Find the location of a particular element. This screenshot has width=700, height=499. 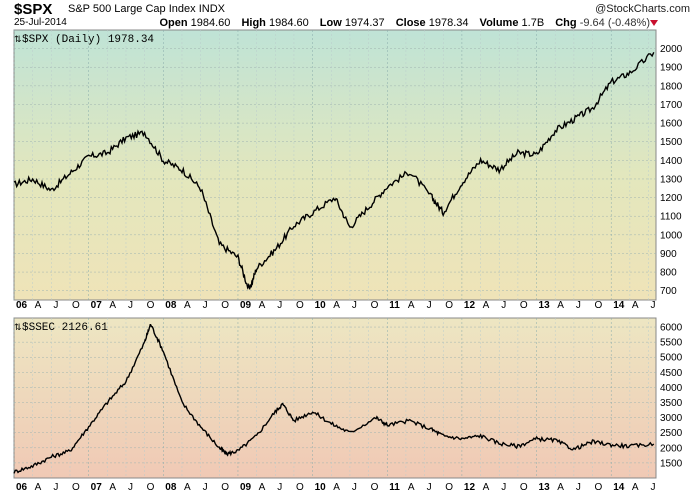

y-tick-label: 700 is located at coordinates (668, 291).